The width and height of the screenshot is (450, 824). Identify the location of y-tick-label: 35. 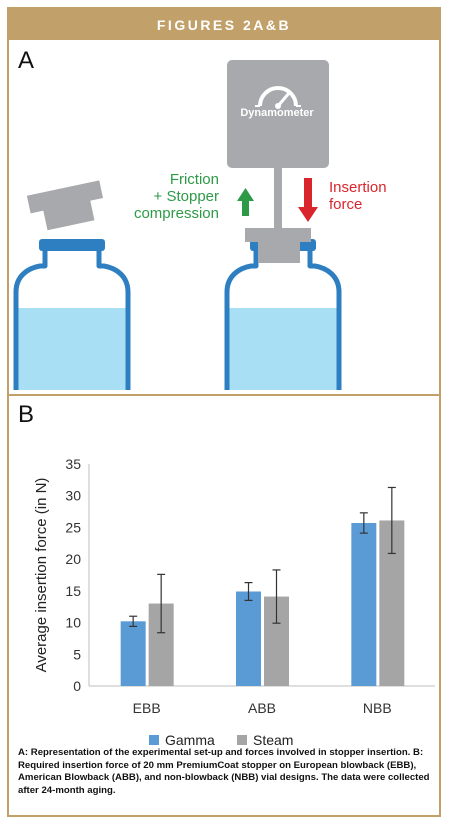
(73, 464).